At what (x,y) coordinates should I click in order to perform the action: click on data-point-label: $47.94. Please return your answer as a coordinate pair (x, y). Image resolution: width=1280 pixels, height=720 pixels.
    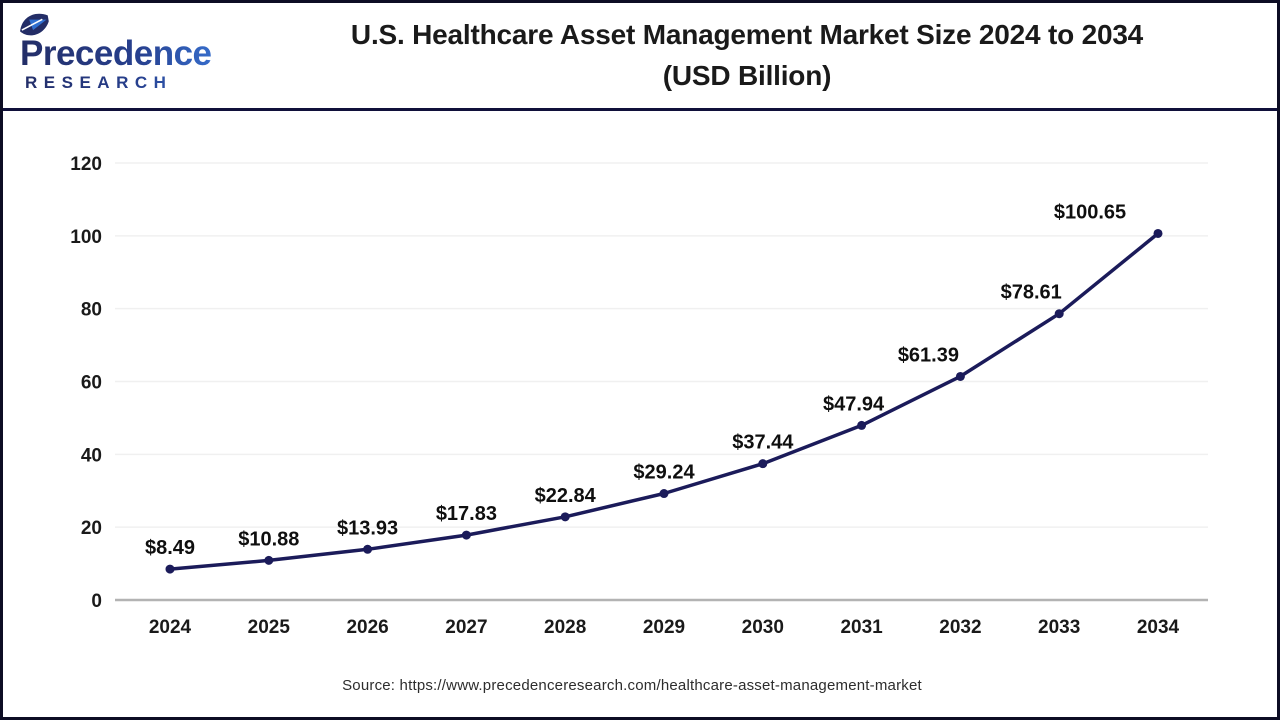
    Looking at the image, I should click on (854, 404).